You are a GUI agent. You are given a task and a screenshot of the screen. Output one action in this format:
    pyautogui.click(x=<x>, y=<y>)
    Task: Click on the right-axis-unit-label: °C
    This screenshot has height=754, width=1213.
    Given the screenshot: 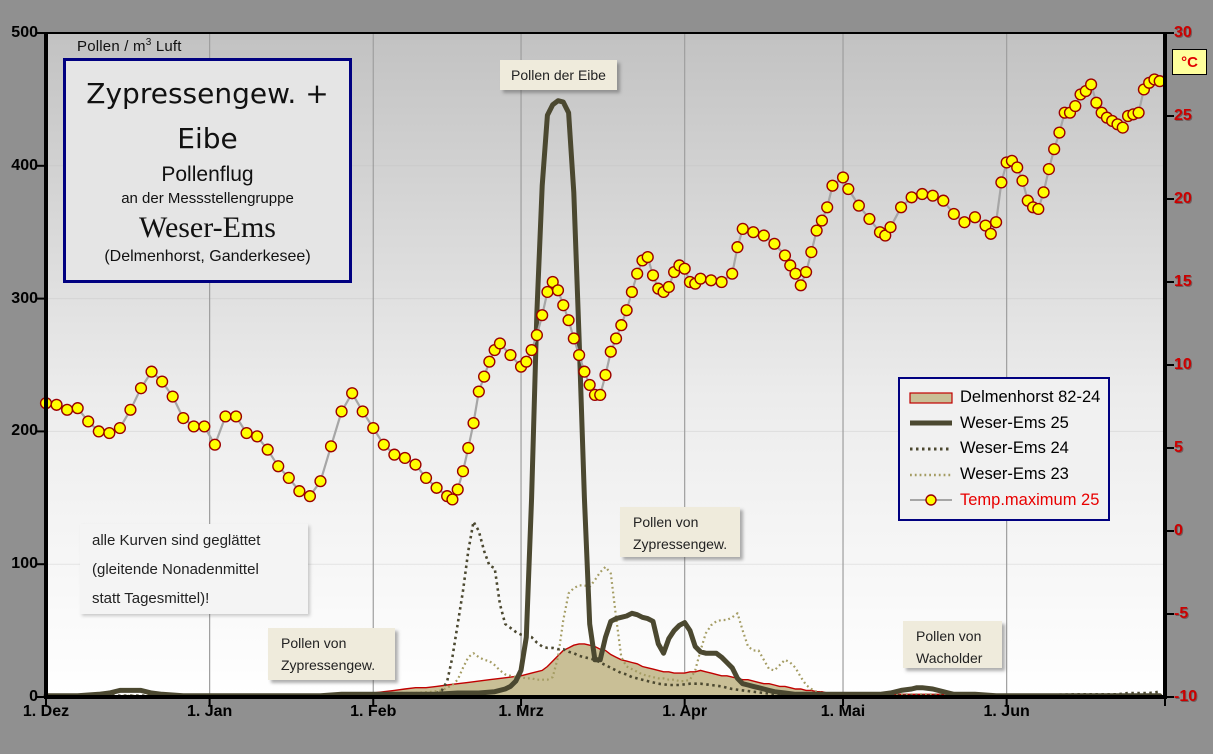 What is the action you would take?
    pyautogui.click(x=1189, y=62)
    